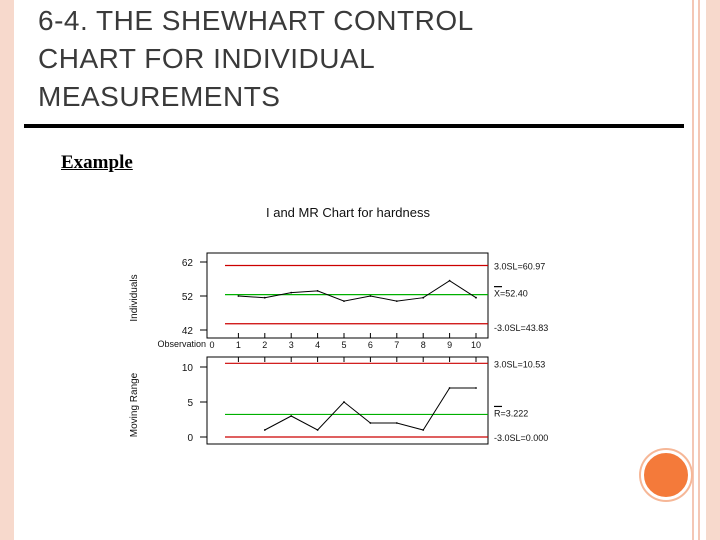  I want to click on x-tick-label: 4, so click(317, 345).